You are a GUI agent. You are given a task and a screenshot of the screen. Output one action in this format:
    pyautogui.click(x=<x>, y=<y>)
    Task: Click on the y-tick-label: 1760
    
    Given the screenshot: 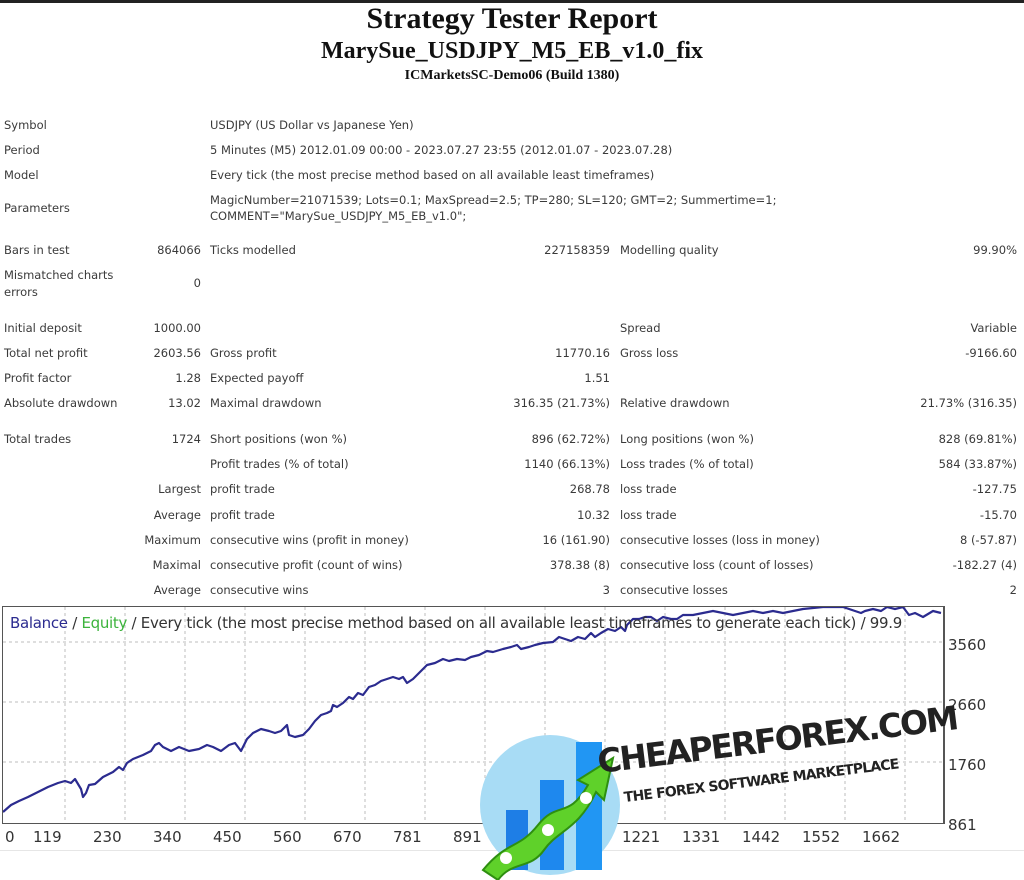 What is the action you would take?
    pyautogui.click(x=967, y=765)
    